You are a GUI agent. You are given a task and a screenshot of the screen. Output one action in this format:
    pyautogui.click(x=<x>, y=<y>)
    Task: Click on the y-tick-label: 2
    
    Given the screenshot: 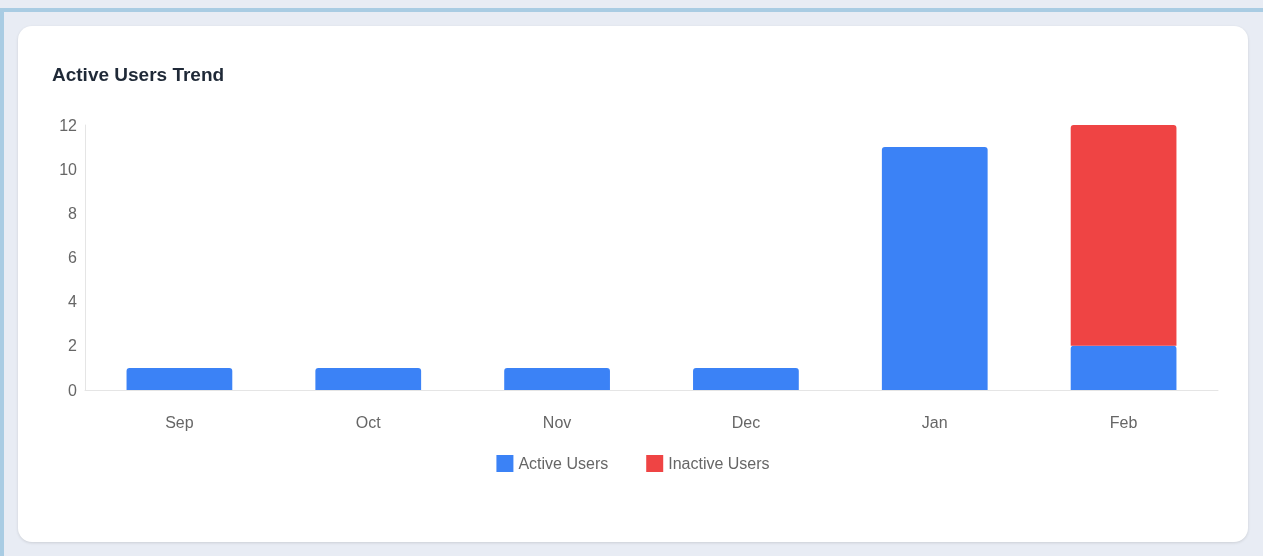 What is the action you would take?
    pyautogui.click(x=73, y=346)
    